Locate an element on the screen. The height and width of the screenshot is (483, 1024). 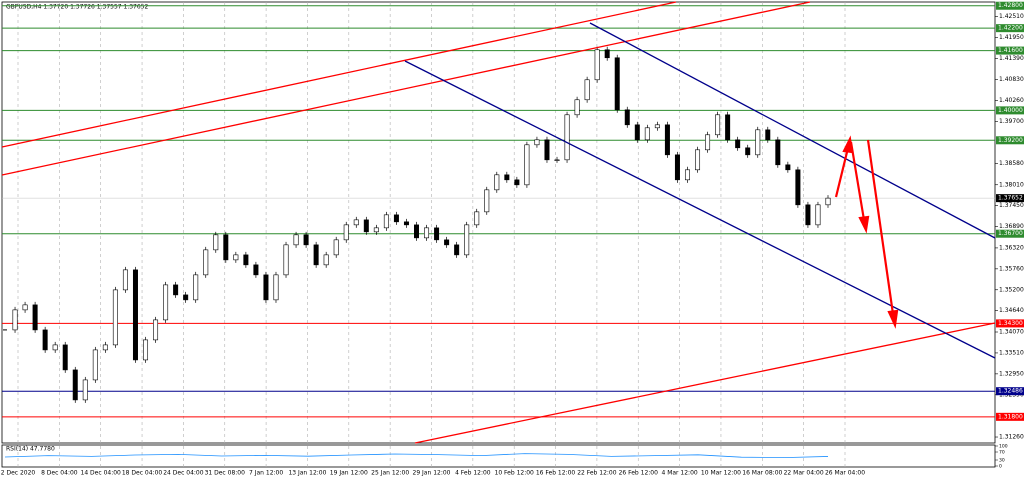
last-price-label: 1.37652 is located at coordinates (1010, 198).